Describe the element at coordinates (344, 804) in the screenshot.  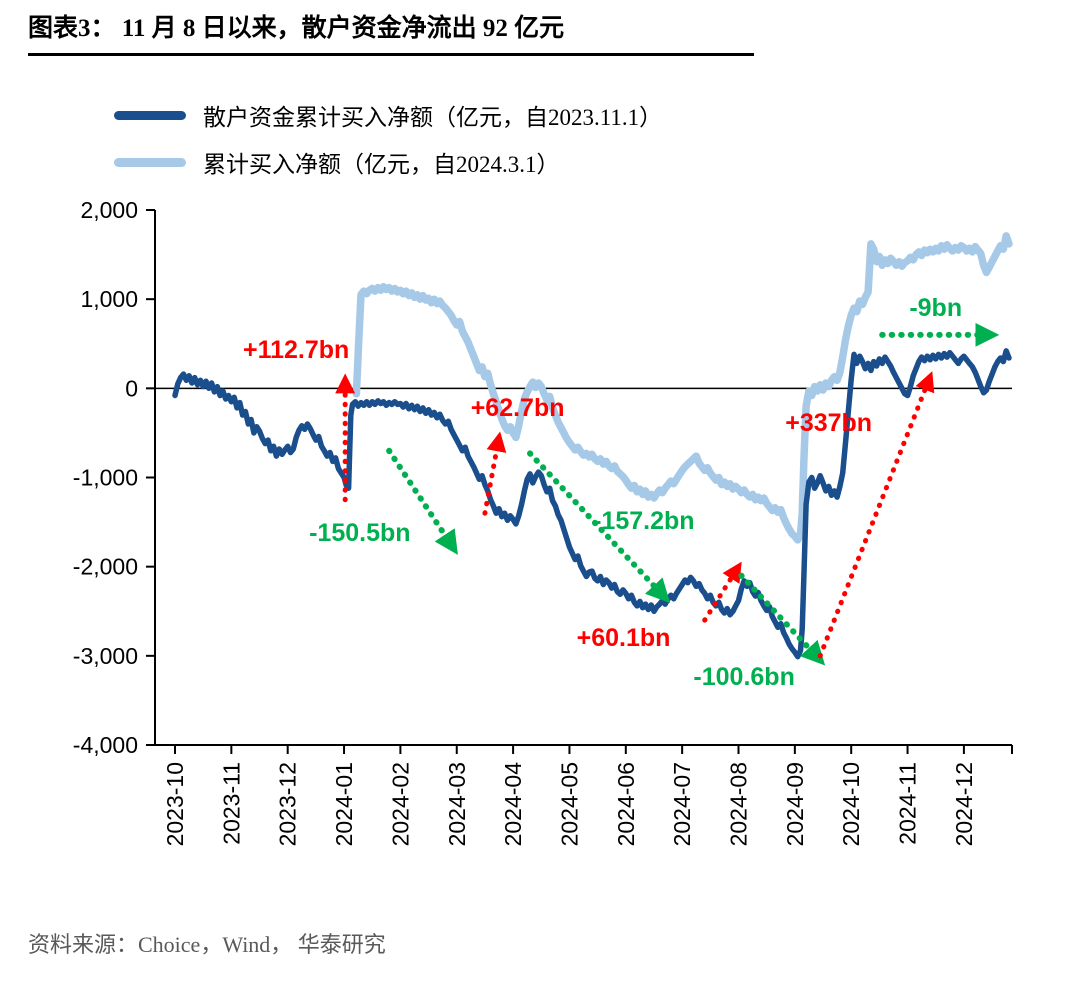
I see `x-tick-label: 2024-01` at that location.